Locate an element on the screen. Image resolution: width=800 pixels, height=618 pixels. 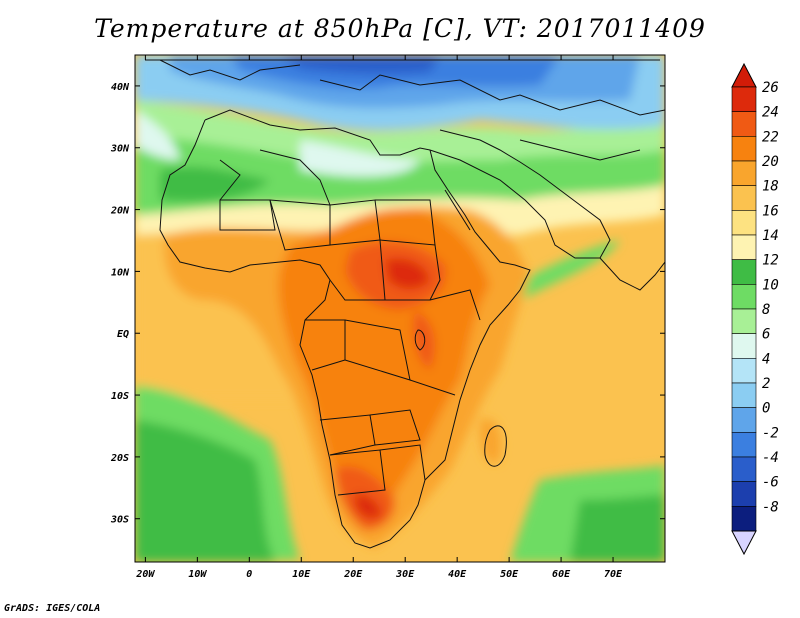
colorbar-label: 12 is located at coordinates (770, 261).